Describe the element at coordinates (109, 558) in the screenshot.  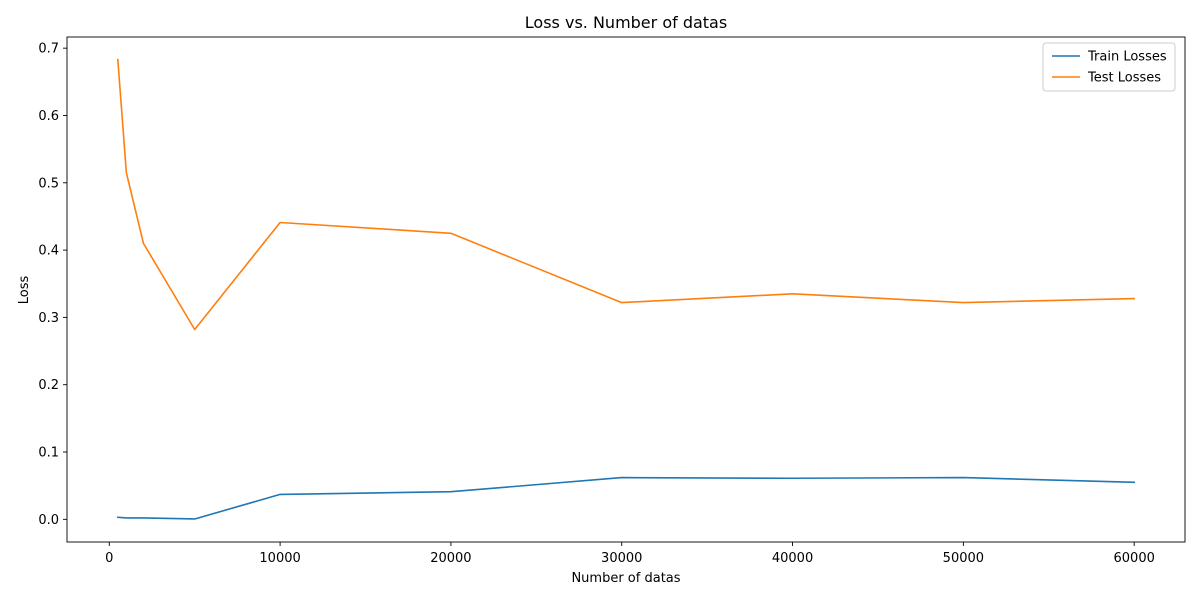
I see `x-tick-label: 0` at that location.